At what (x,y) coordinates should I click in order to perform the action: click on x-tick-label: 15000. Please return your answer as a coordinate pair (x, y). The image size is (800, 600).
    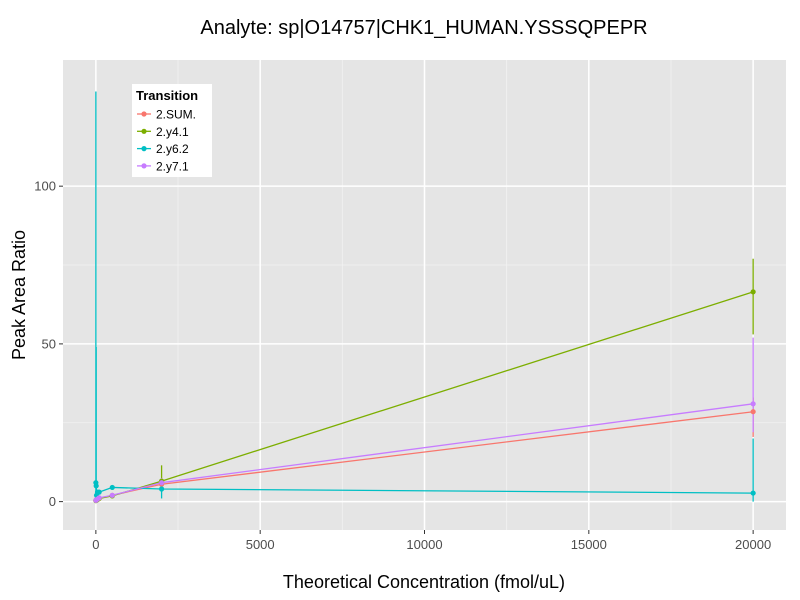
    Looking at the image, I should click on (589, 544).